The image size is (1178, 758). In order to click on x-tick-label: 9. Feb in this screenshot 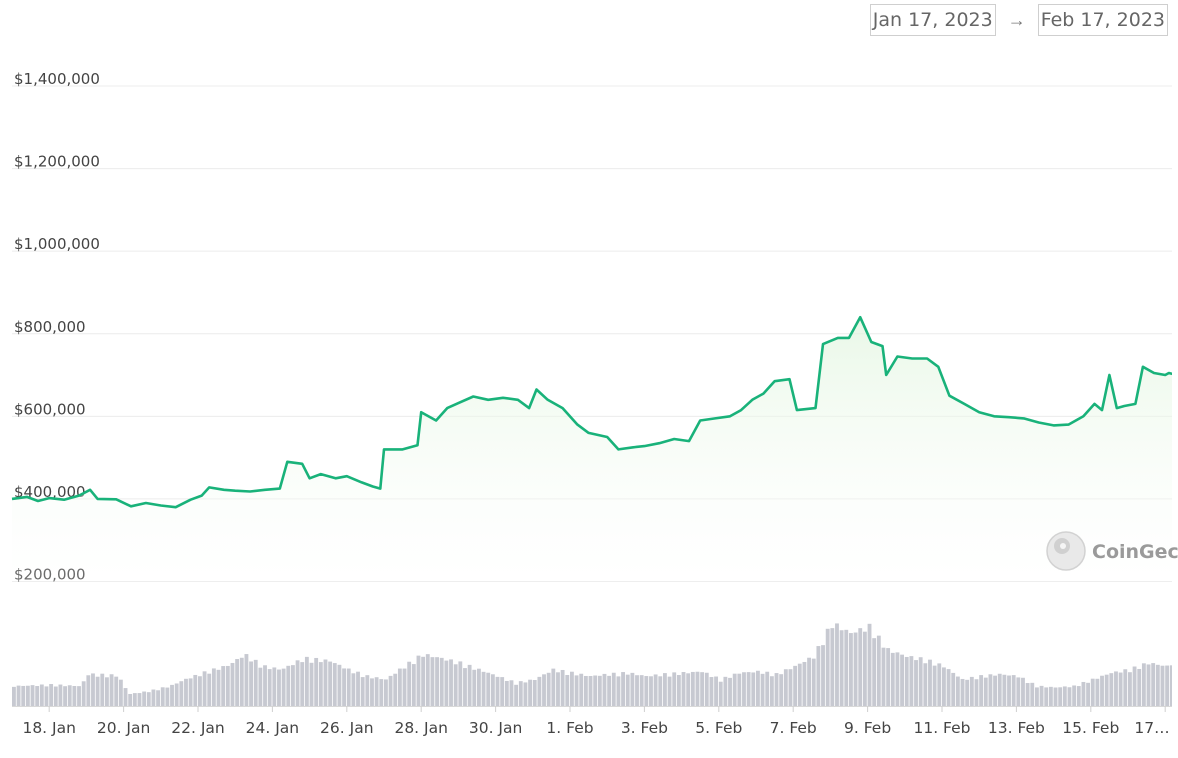, I will do `click(867, 728)`.